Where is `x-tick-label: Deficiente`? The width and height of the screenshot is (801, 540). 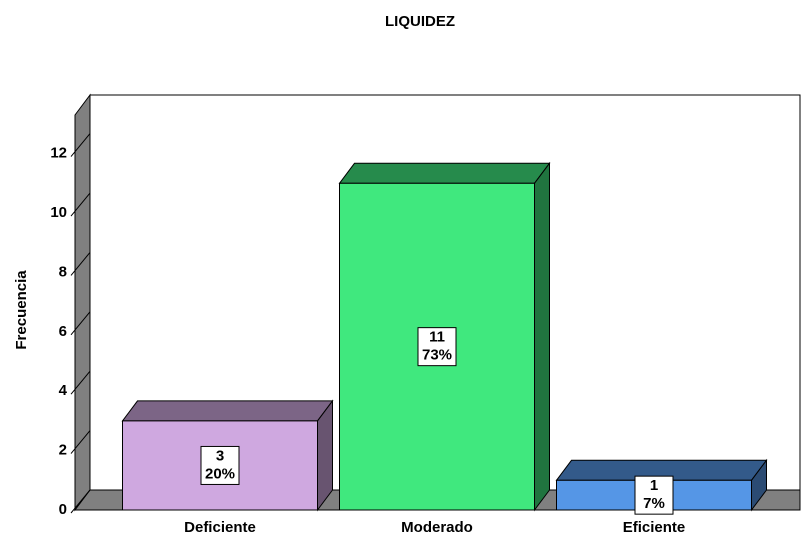 x-tick-label: Deficiente is located at coordinates (220, 527).